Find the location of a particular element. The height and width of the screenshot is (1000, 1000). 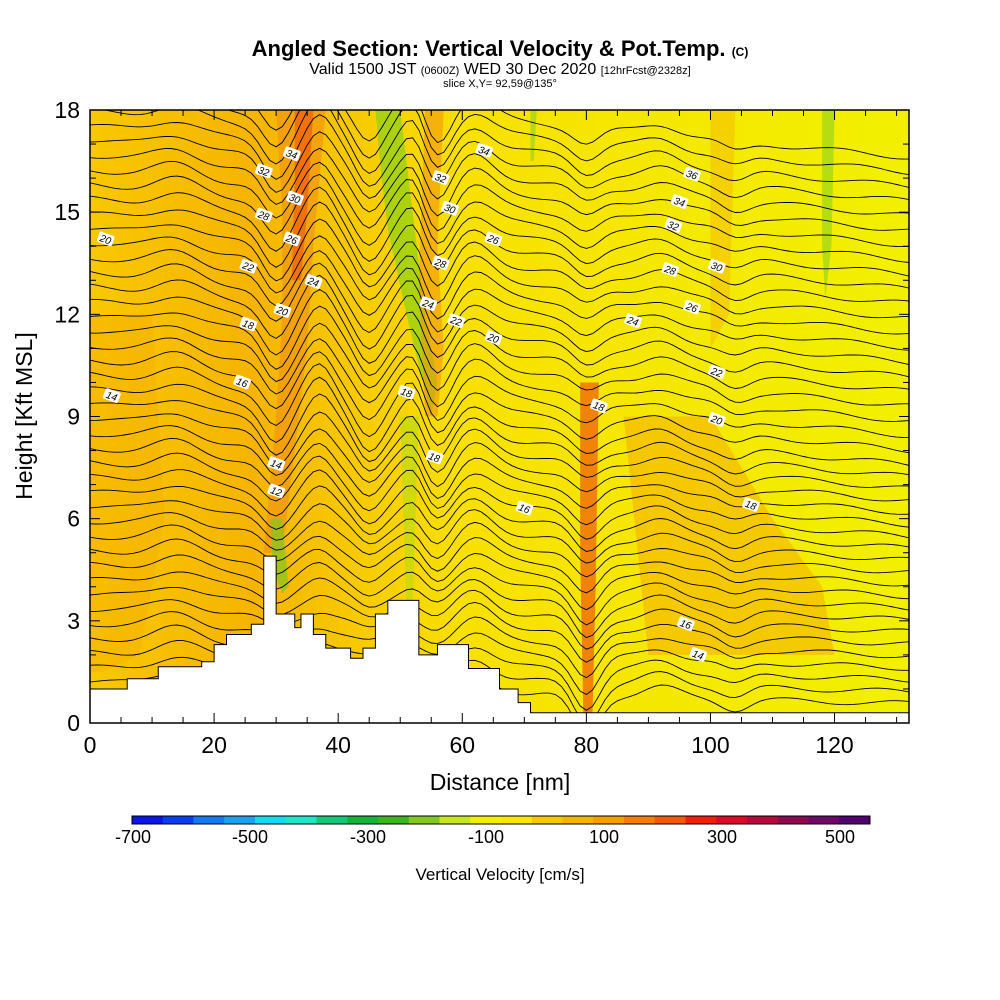

colorbar-tick-label: 100 is located at coordinates (604, 837).